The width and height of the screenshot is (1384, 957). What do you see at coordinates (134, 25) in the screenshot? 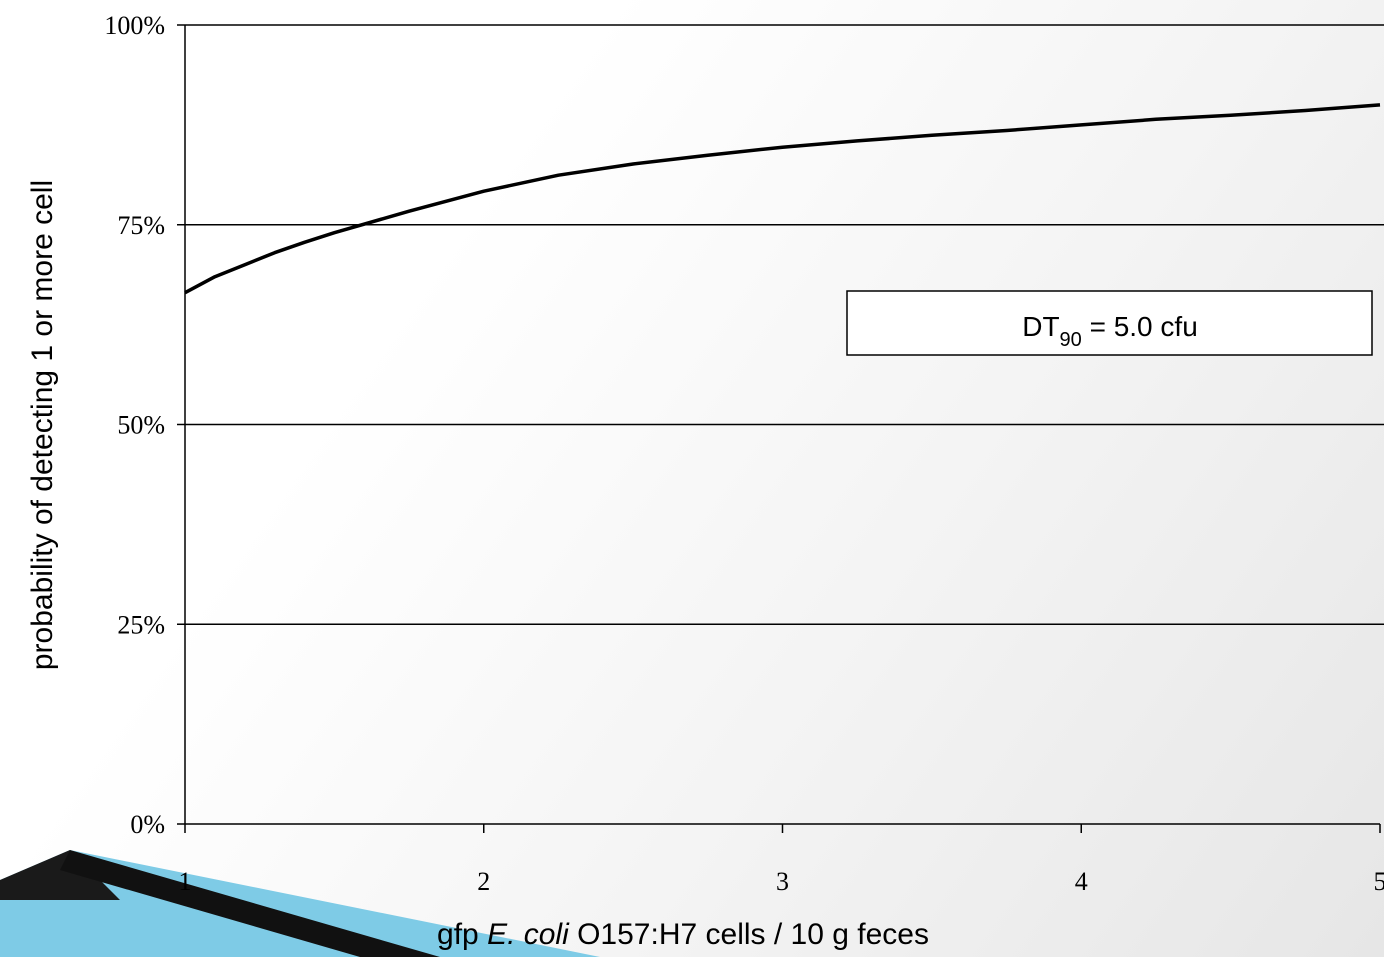
I see `y-tick-label: 100%` at bounding box center [134, 25].